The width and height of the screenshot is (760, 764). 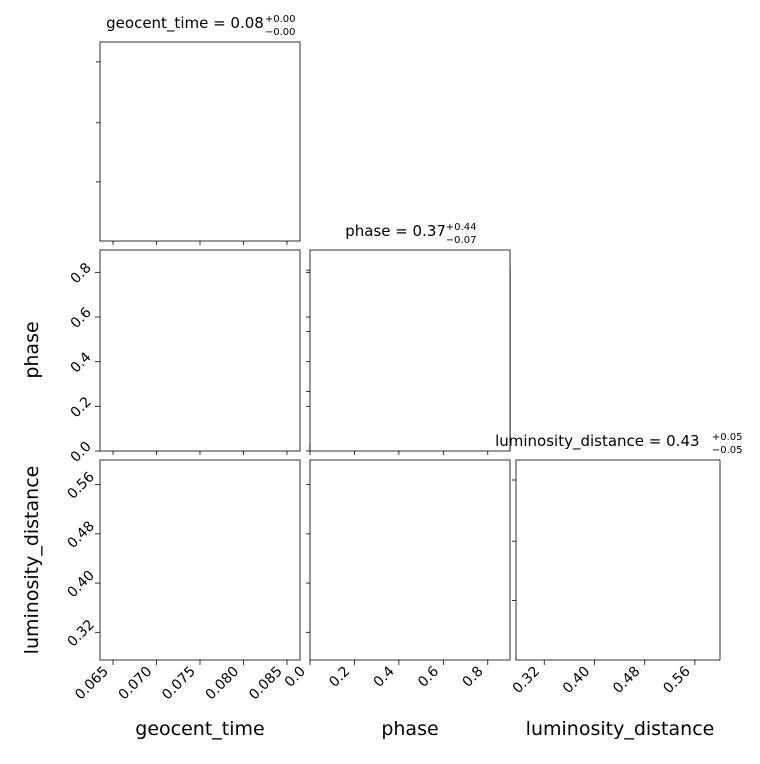 What do you see at coordinates (626, 680) in the screenshot?
I see `x-tick-label-luminosity_distance: 0.48` at bounding box center [626, 680].